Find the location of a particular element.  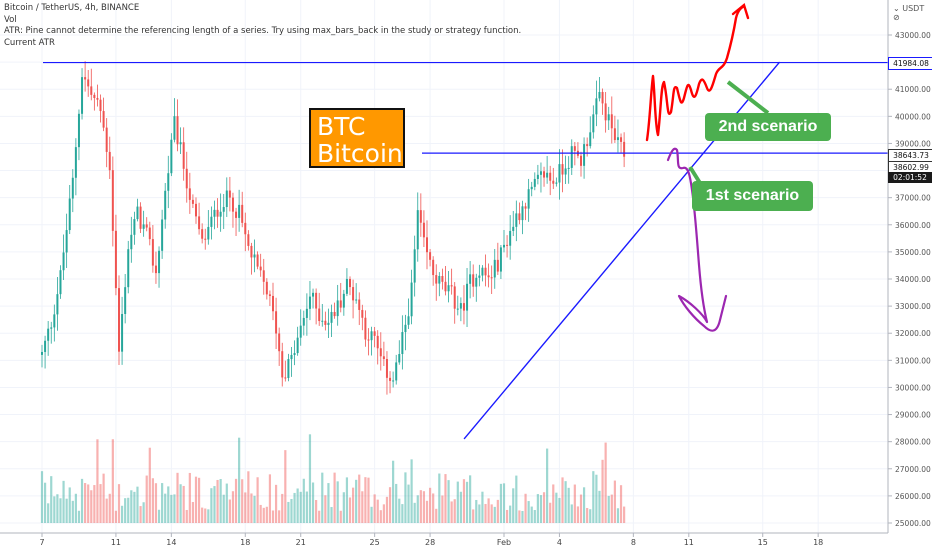

price-tick-label: 43000.00 is located at coordinates (913, 35).